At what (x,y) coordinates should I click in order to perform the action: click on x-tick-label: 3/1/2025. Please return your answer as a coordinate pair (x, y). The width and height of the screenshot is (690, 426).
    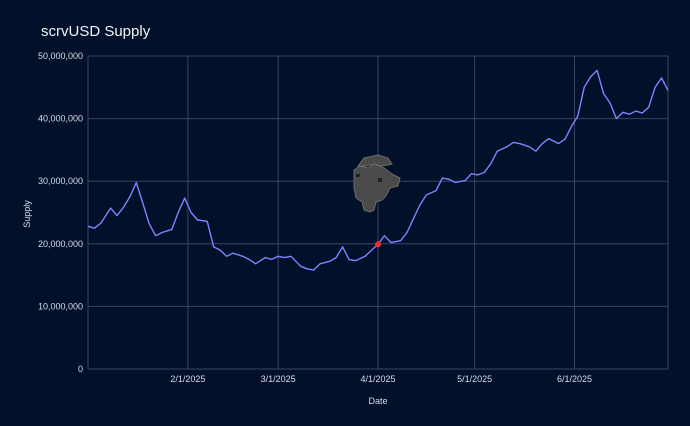
    Looking at the image, I should click on (278, 379).